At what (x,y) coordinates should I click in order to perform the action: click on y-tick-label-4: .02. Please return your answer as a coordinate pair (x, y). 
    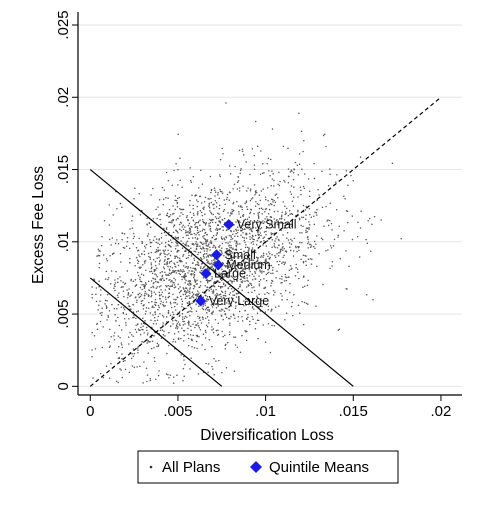
    Looking at the image, I should click on (63, 97).